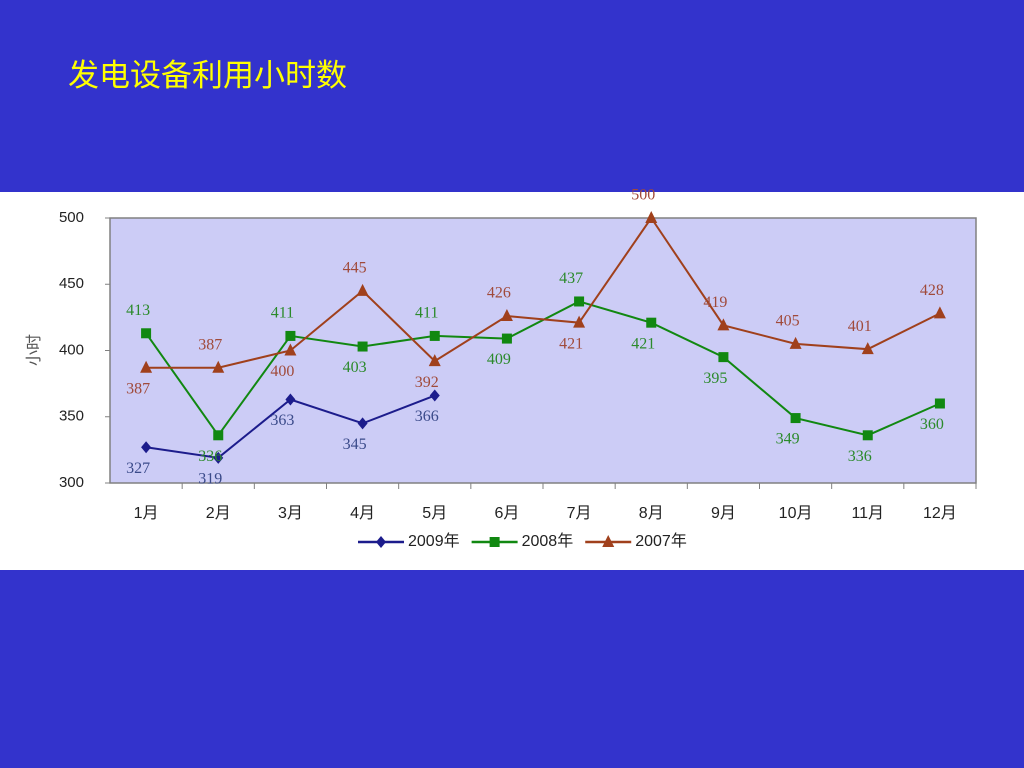 Image resolution: width=1024 pixels, height=768 pixels. Describe the element at coordinates (715, 378) in the screenshot. I see `data-label: 395` at that location.